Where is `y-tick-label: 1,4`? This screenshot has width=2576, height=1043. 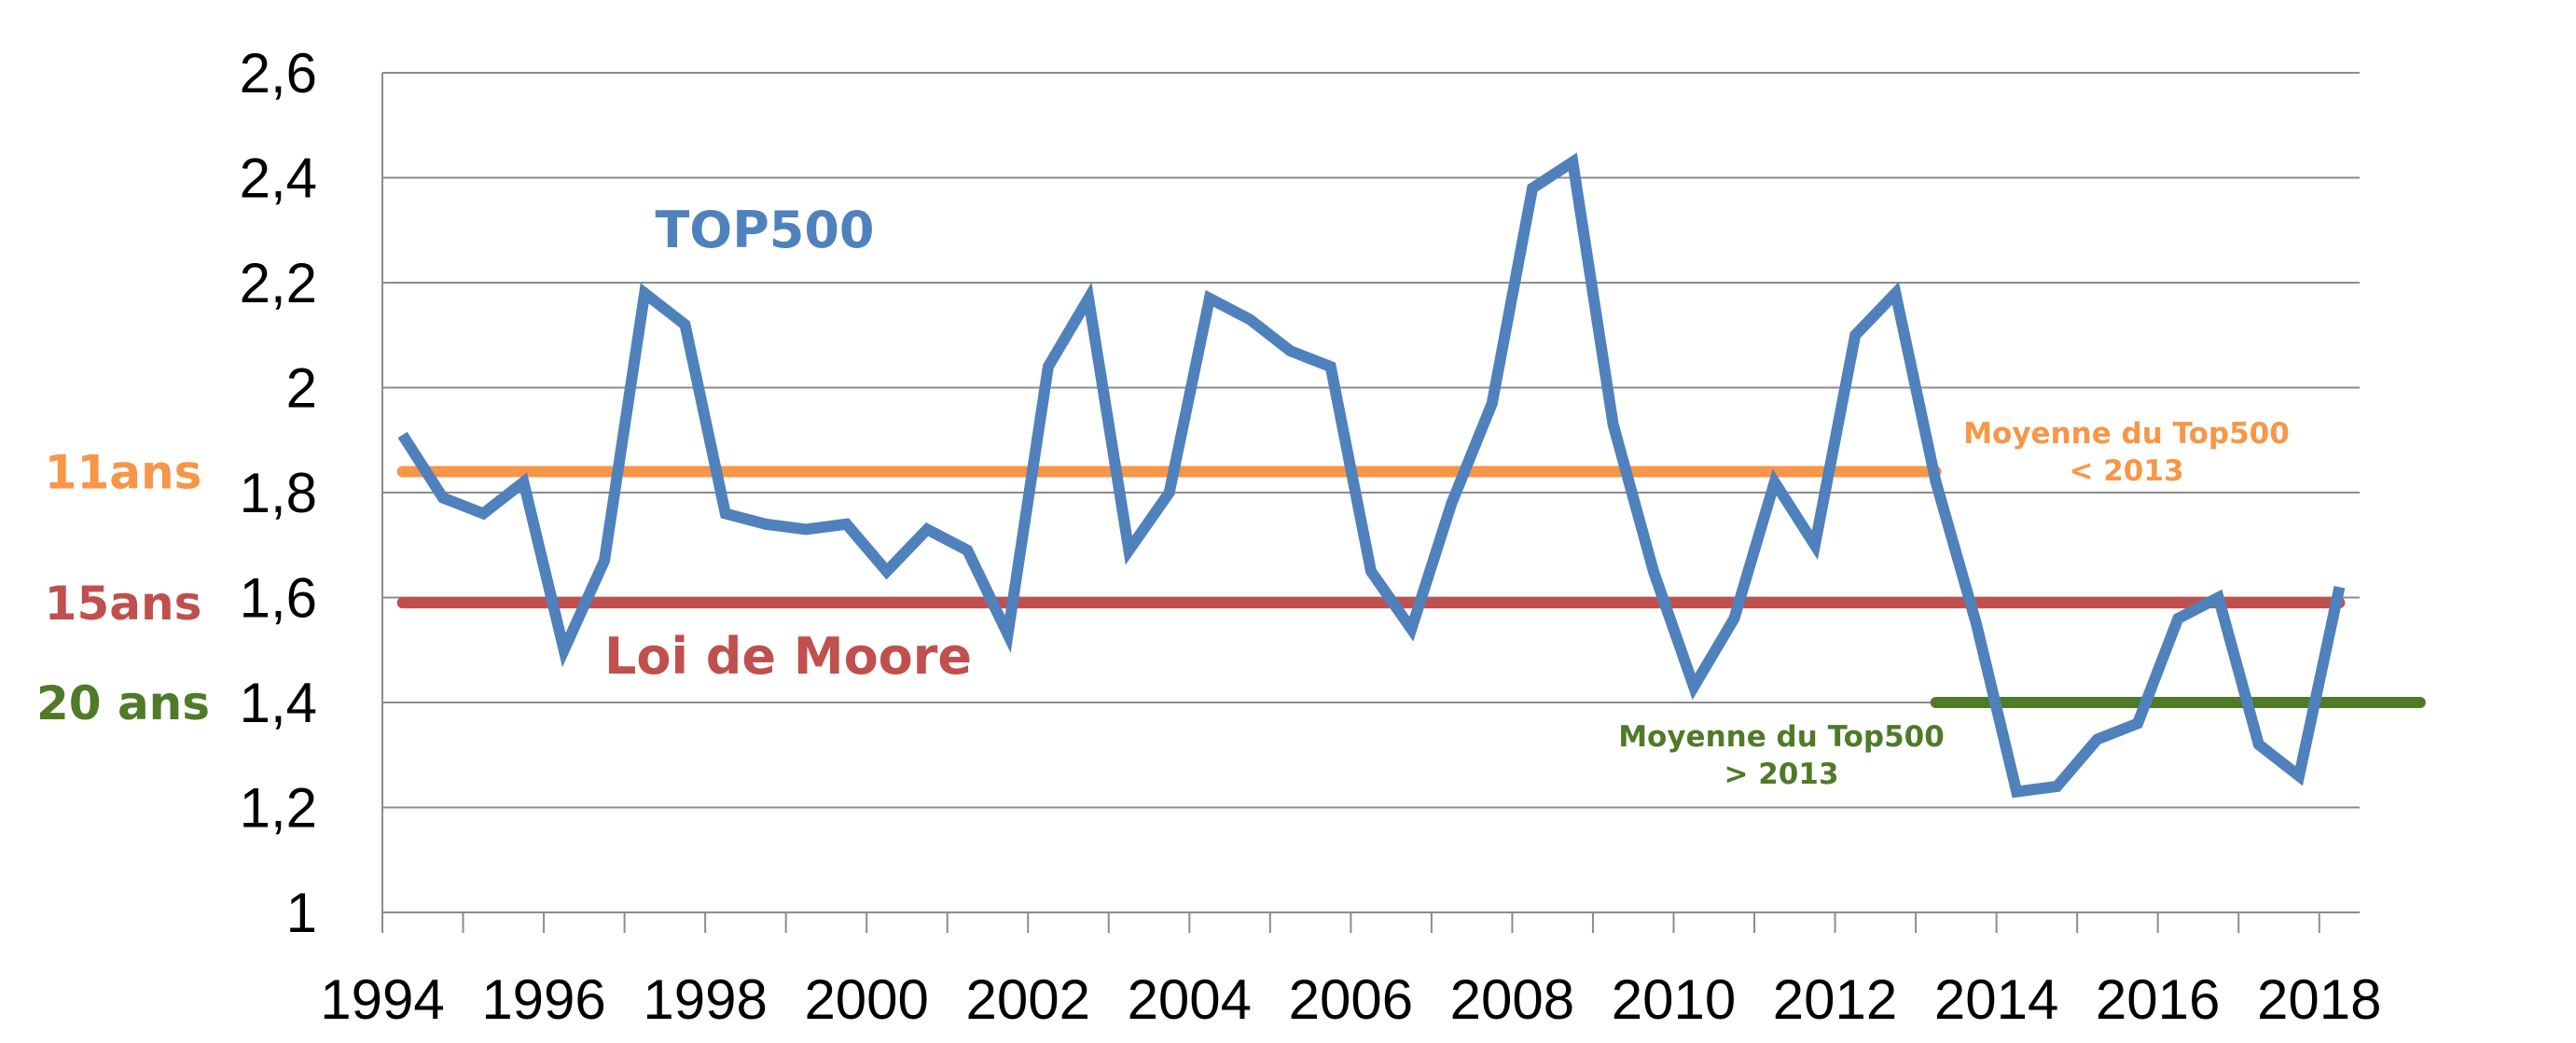 y-tick-label: 1,4 is located at coordinates (278, 703).